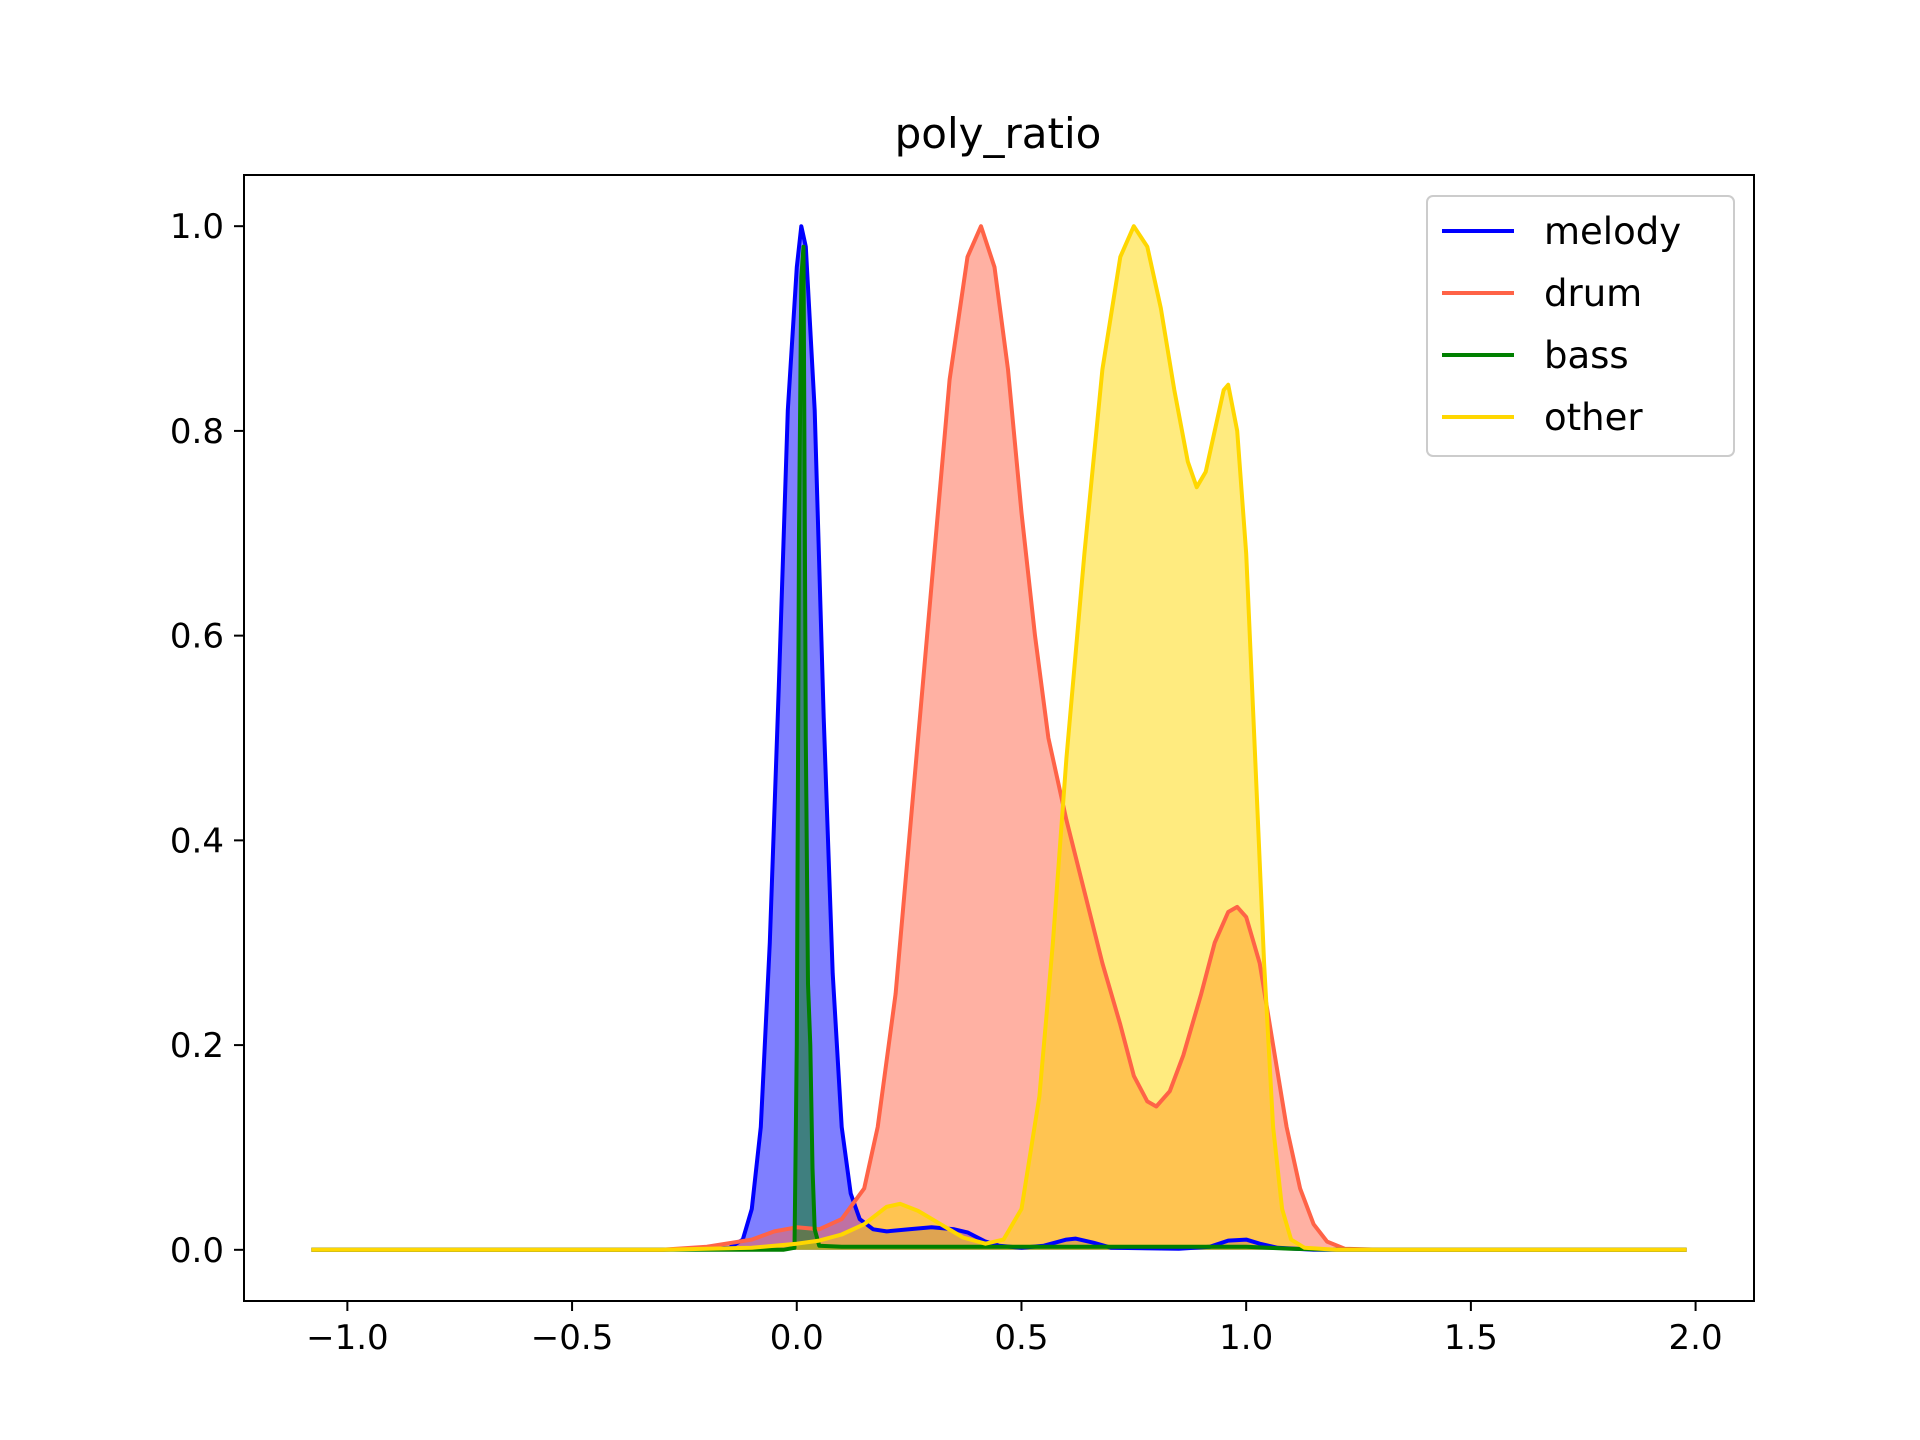 The image size is (1920, 1440). What do you see at coordinates (207, 739) in the screenshot?
I see `y-axis: 0.0 0.2 0.4 0.6 0.8 1.0` at bounding box center [207, 739].